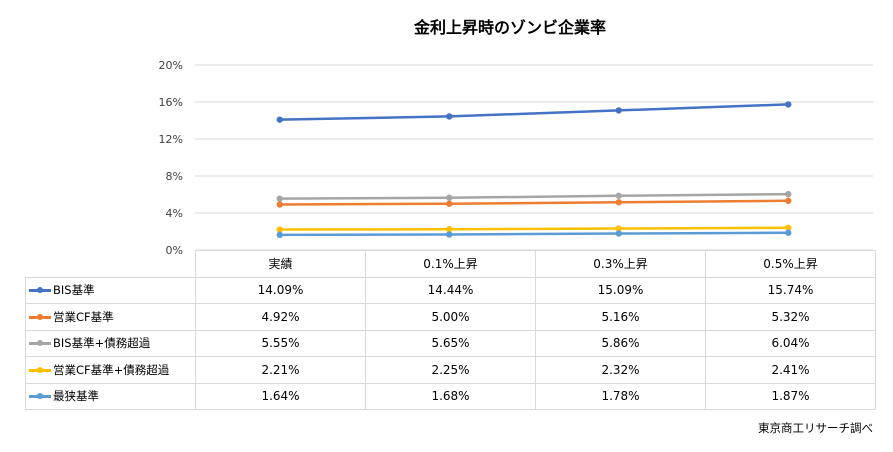 This screenshot has height=452, width=893. What do you see at coordinates (620, 317) in the screenshot?
I see `data-label: 5.16%` at bounding box center [620, 317].